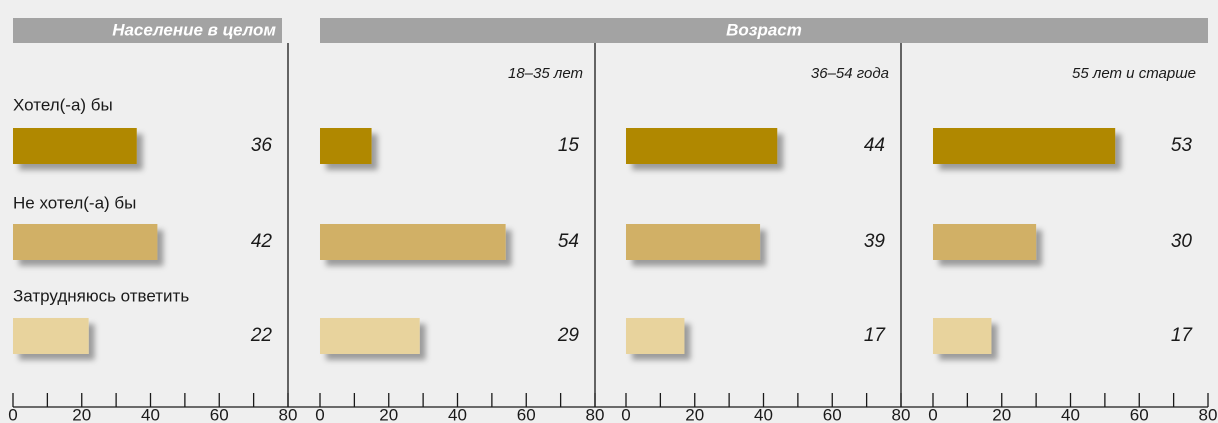 This screenshot has width=1218, height=423. What do you see at coordinates (1182, 241) in the screenshot?
I see `value-label: 30` at bounding box center [1182, 241].